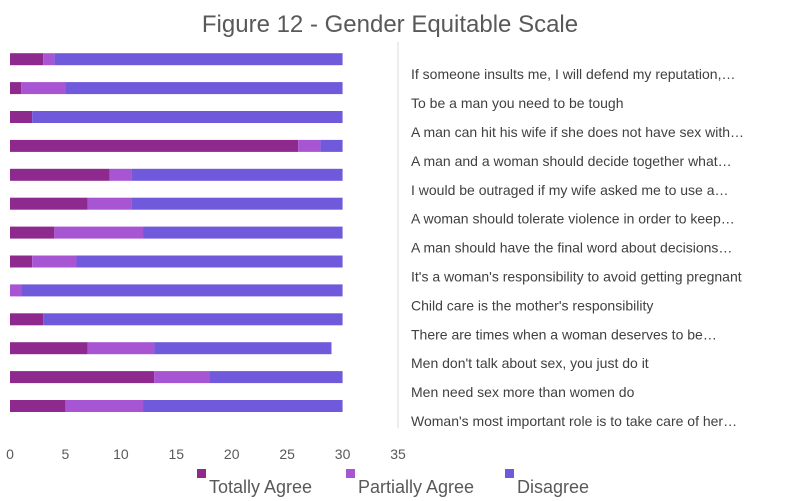 This screenshot has height=501, width=791. I want to click on legend-label: Partially Agree, so click(416, 487).